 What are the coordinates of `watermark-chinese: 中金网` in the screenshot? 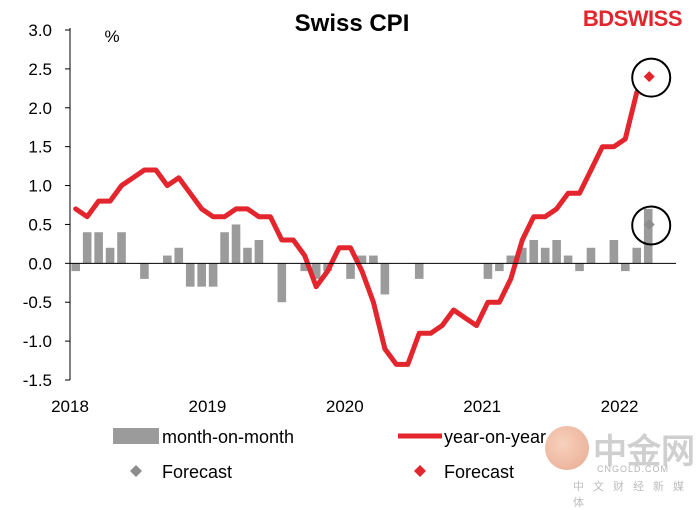 It's located at (644, 452).